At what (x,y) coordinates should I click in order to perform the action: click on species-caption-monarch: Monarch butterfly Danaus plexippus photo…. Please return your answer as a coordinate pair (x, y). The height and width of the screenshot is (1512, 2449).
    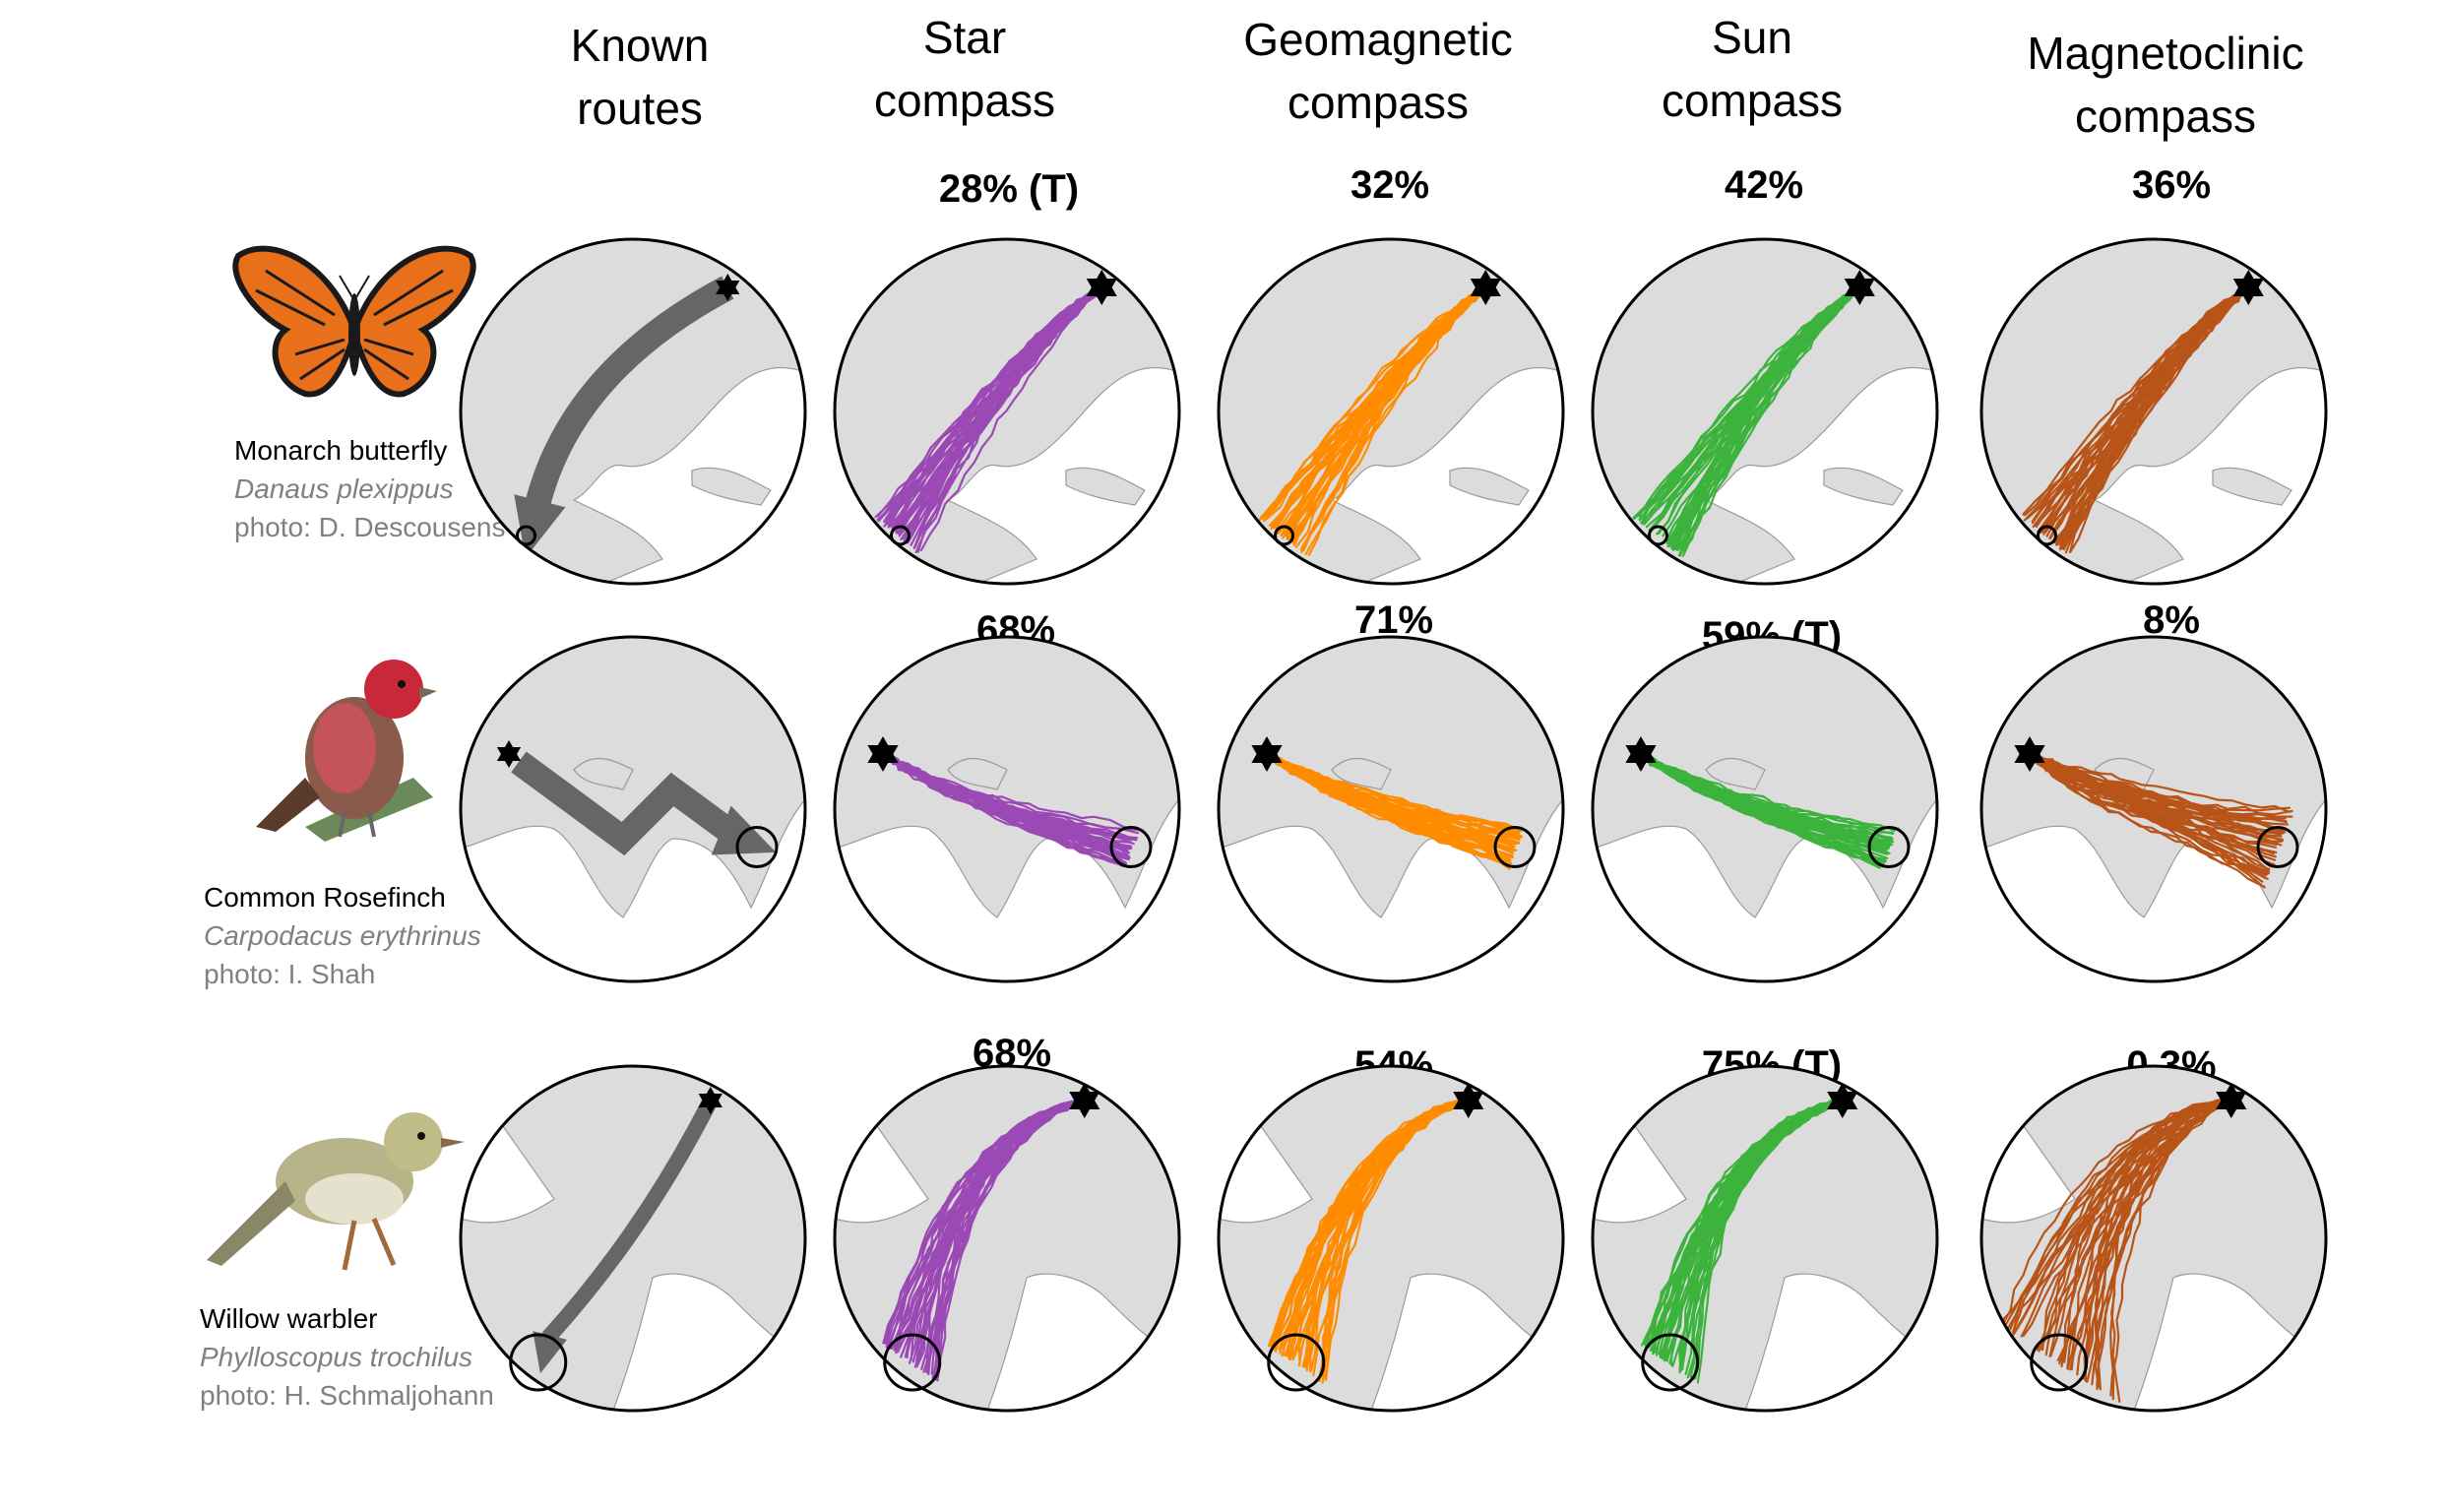
    Looking at the image, I should click on (370, 488).